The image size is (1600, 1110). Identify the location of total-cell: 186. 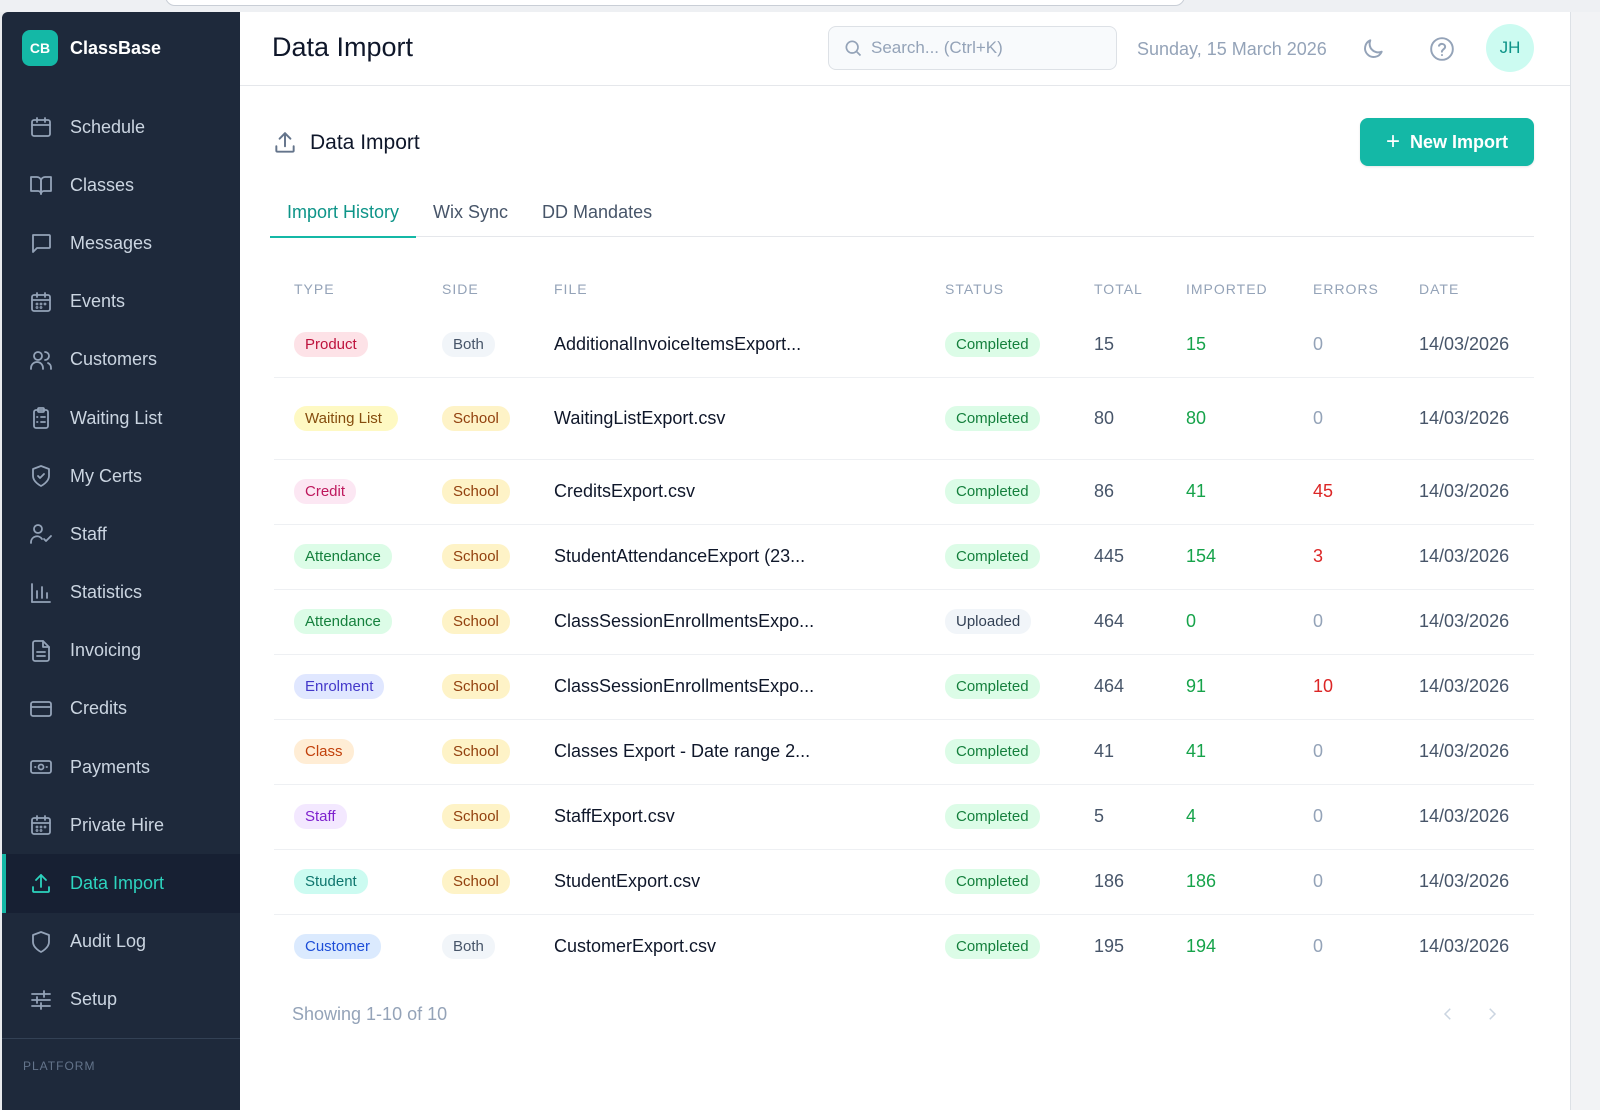
(1120, 881).